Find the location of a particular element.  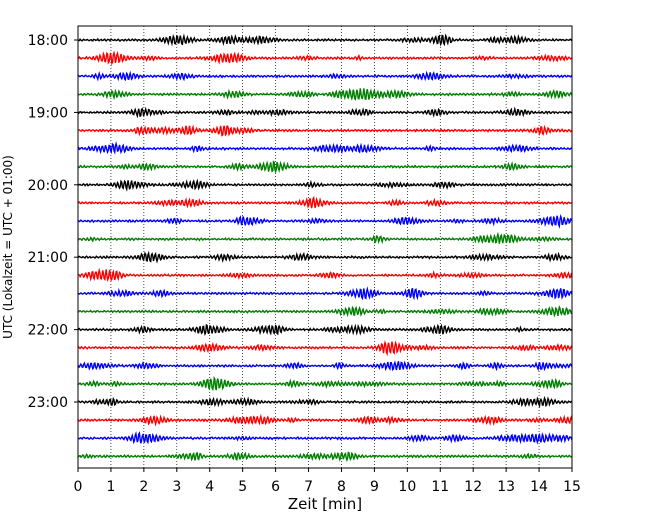

y-tick-label: 22:00 is located at coordinates (48, 331).